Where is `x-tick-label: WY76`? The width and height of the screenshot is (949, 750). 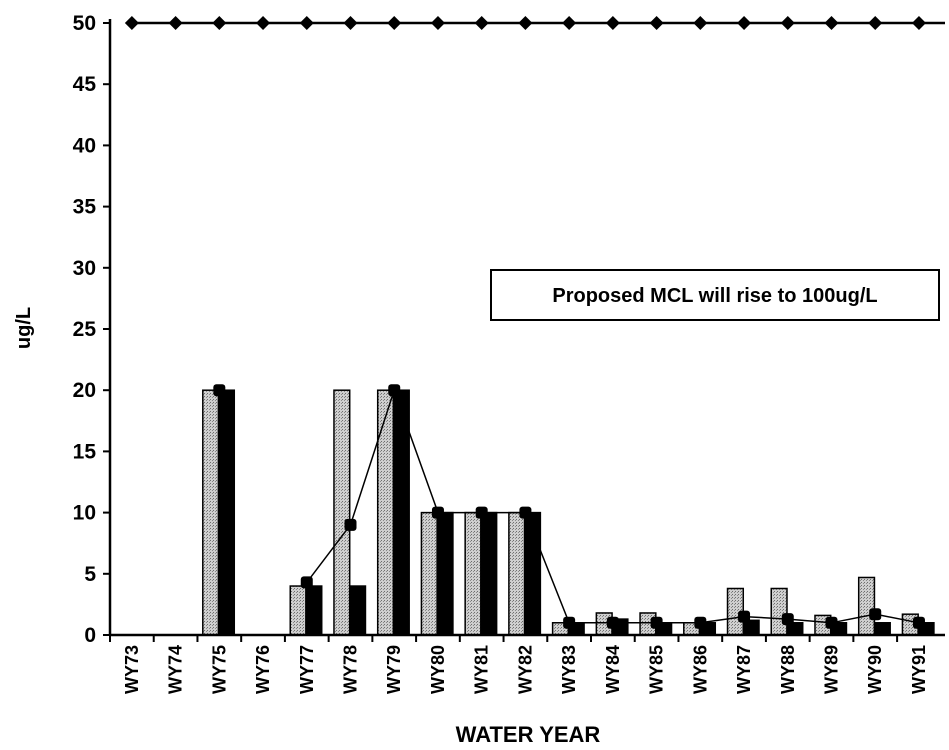
x-tick-label: WY76 is located at coordinates (263, 669).